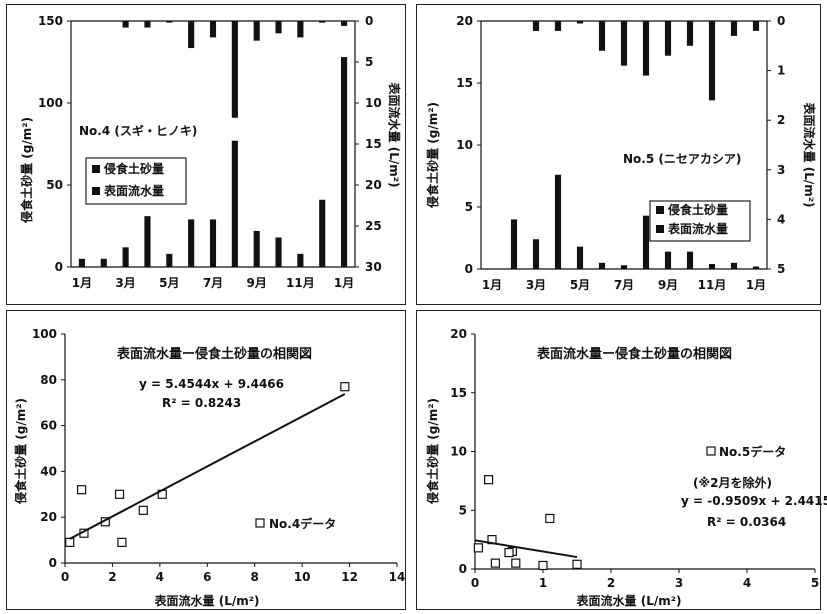 Image resolution: width=827 pixels, height=614 pixels. What do you see at coordinates (732, 482) in the screenshot?
I see `note-text: (※2月を除外)` at bounding box center [732, 482].